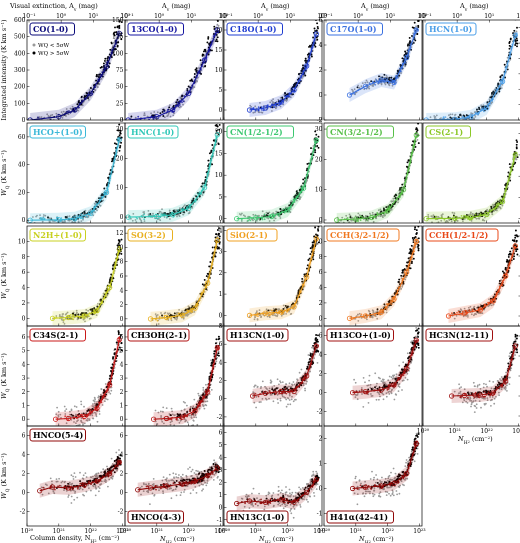  Describe the element at coordinates (219, 50) in the screenshot. I see `y-tick-label: 15` at that location.